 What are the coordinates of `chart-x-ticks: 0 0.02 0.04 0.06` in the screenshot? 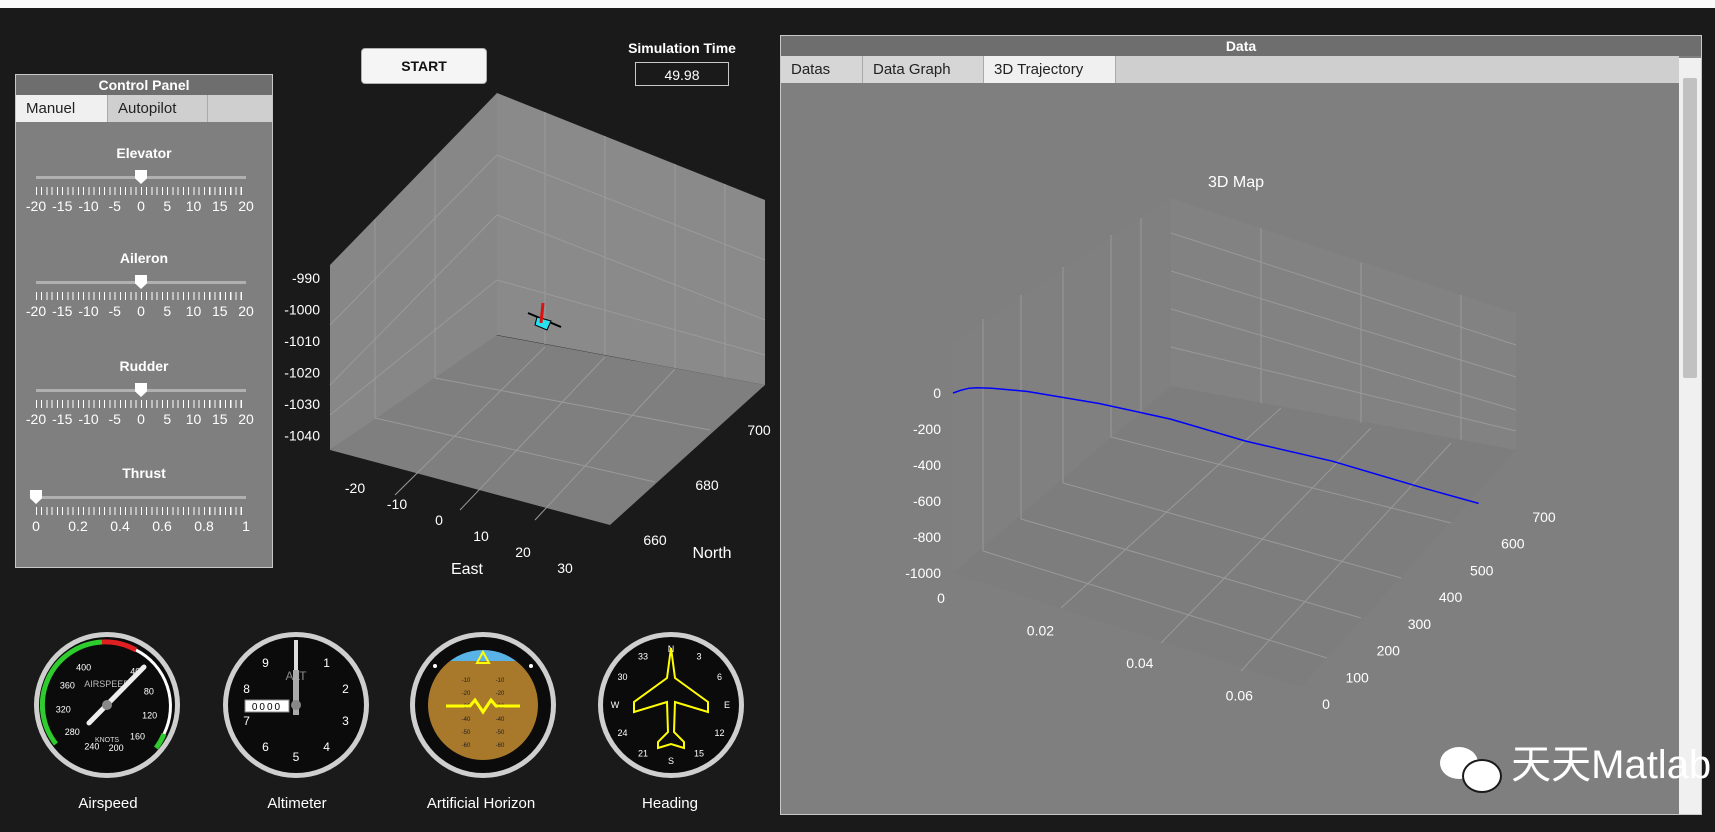 It's located at (1095, 647).